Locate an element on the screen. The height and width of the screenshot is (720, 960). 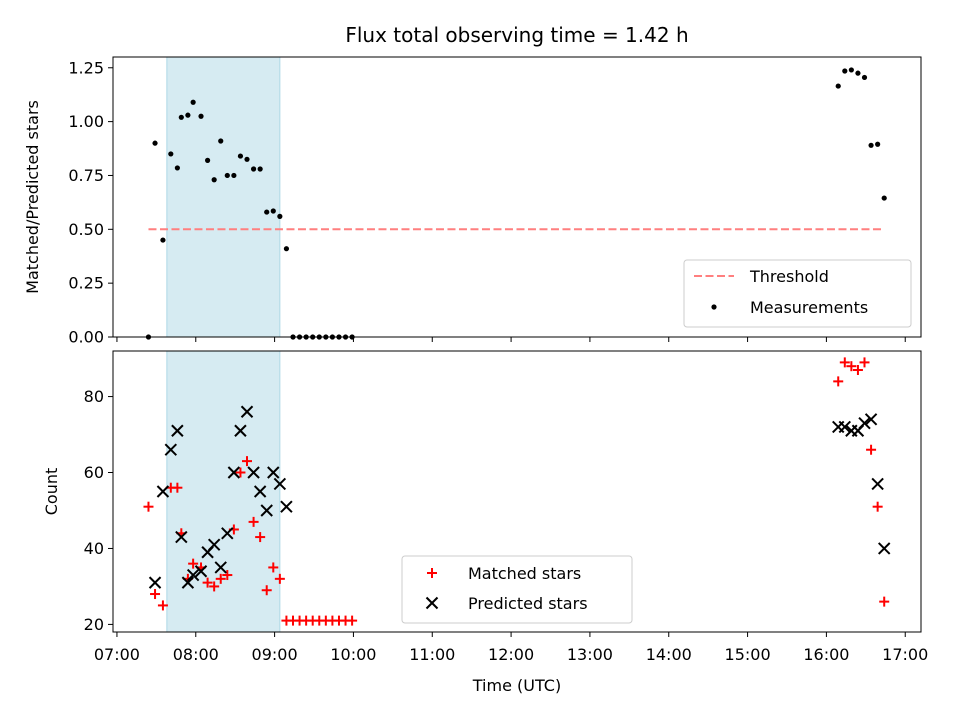
x-tick-label: 10:00 is located at coordinates (353, 654).